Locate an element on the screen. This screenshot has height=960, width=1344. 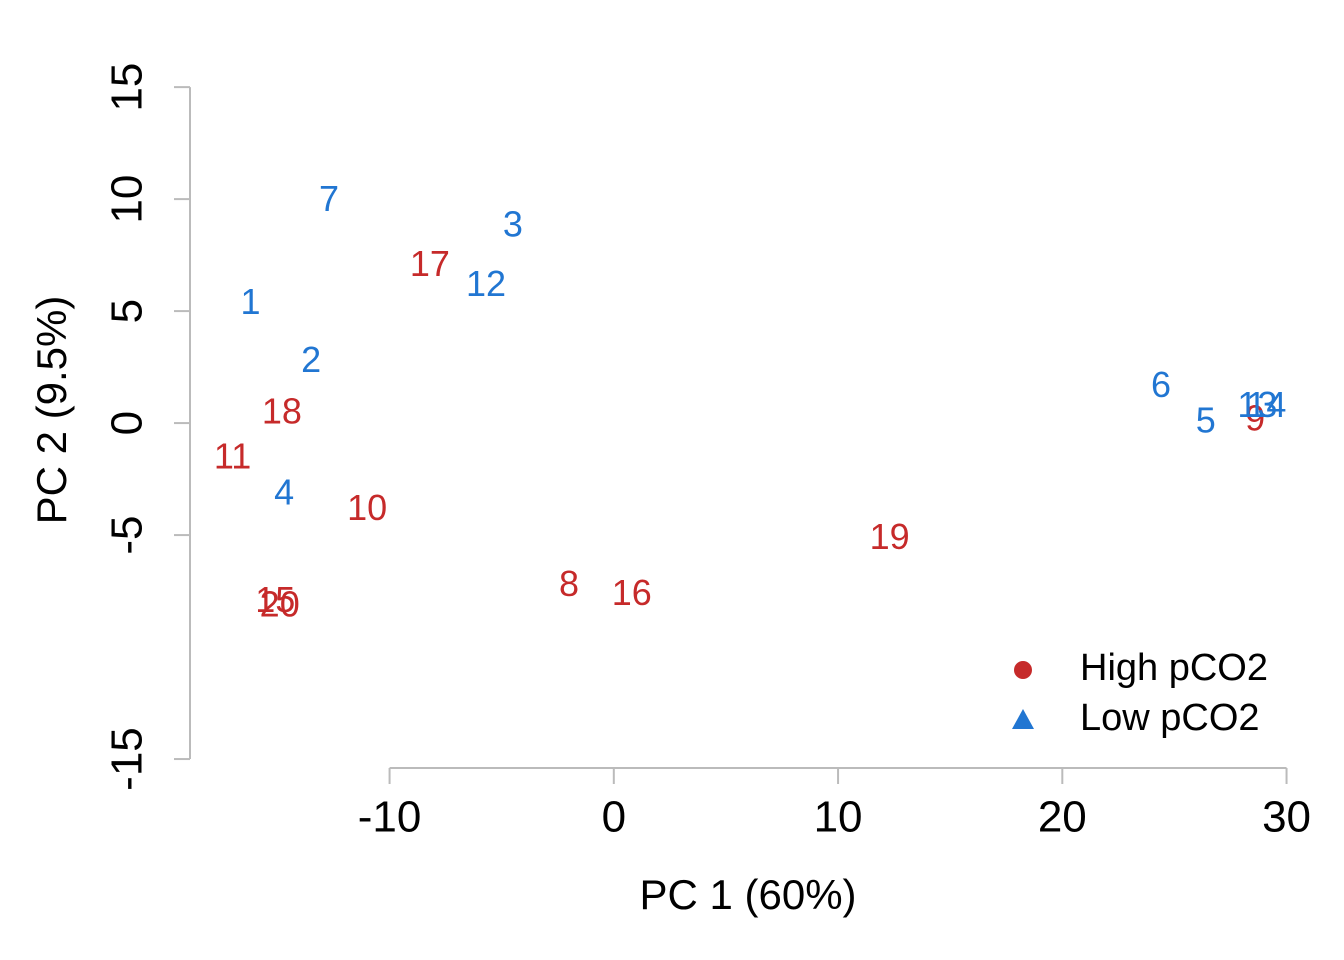
x-tick-label: -10 is located at coordinates (390, 817).